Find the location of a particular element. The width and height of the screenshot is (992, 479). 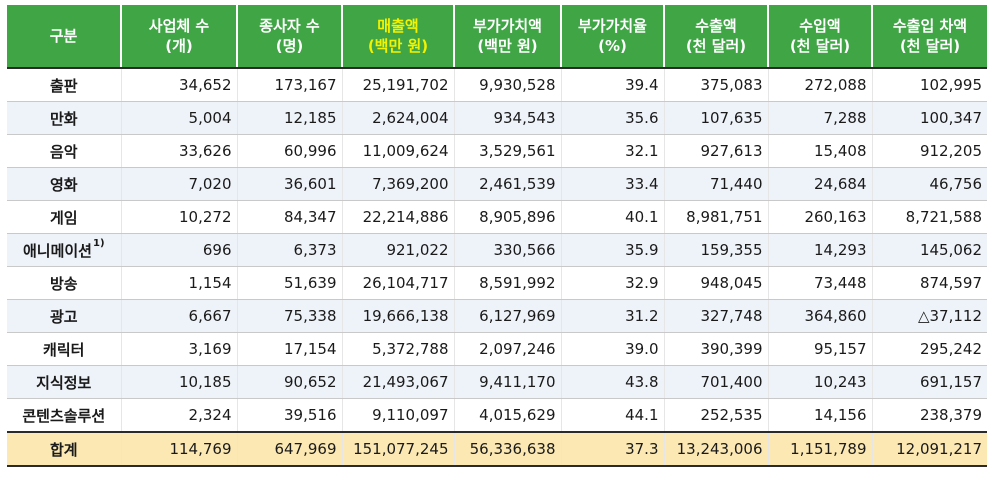

header-label: 부가가치율 is located at coordinates (612, 26).